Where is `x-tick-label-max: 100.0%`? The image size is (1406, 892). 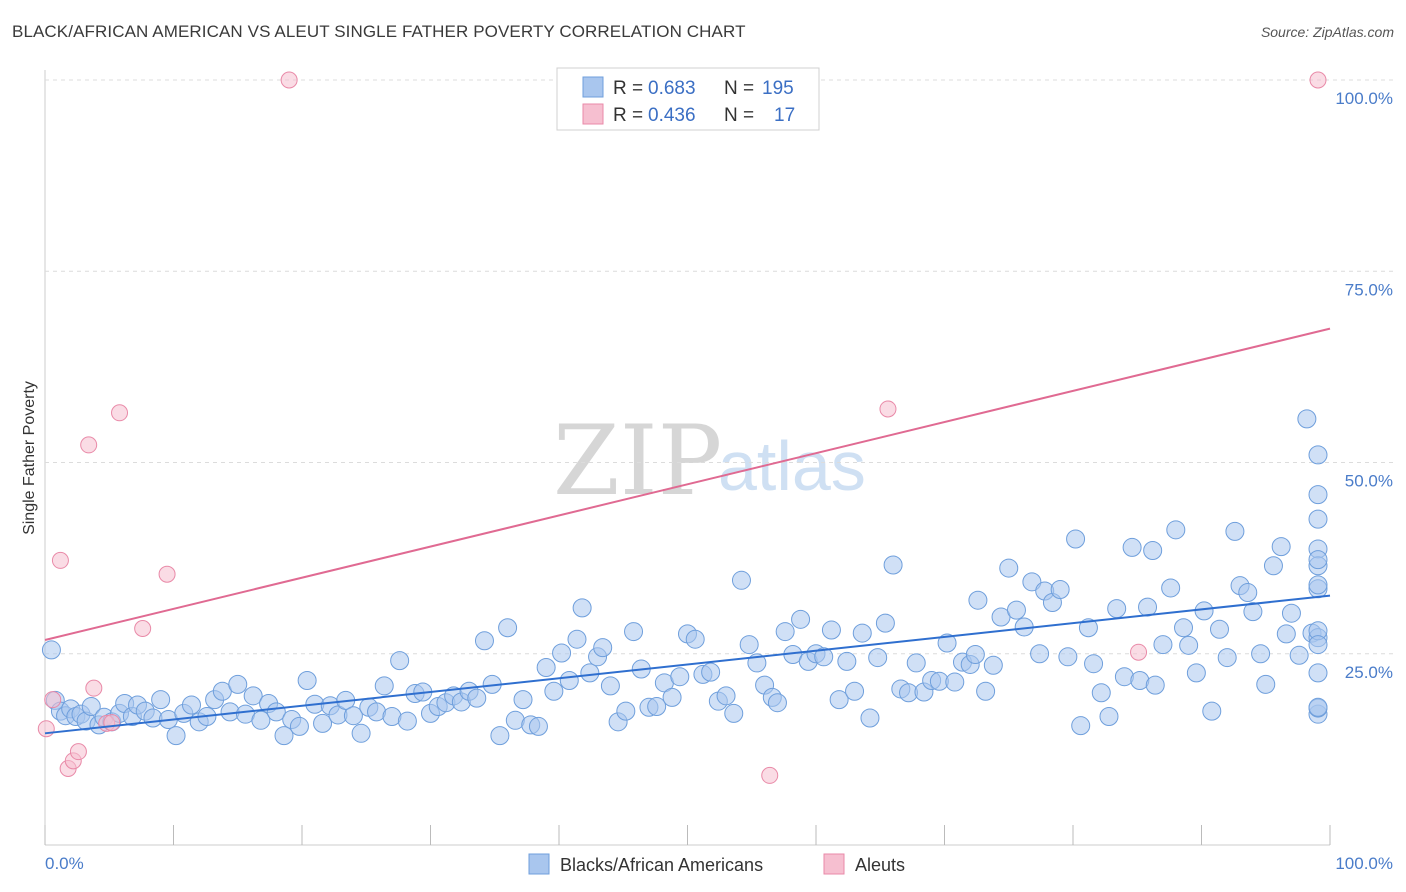 x-tick-label-max: 100.0% is located at coordinates (1364, 863).